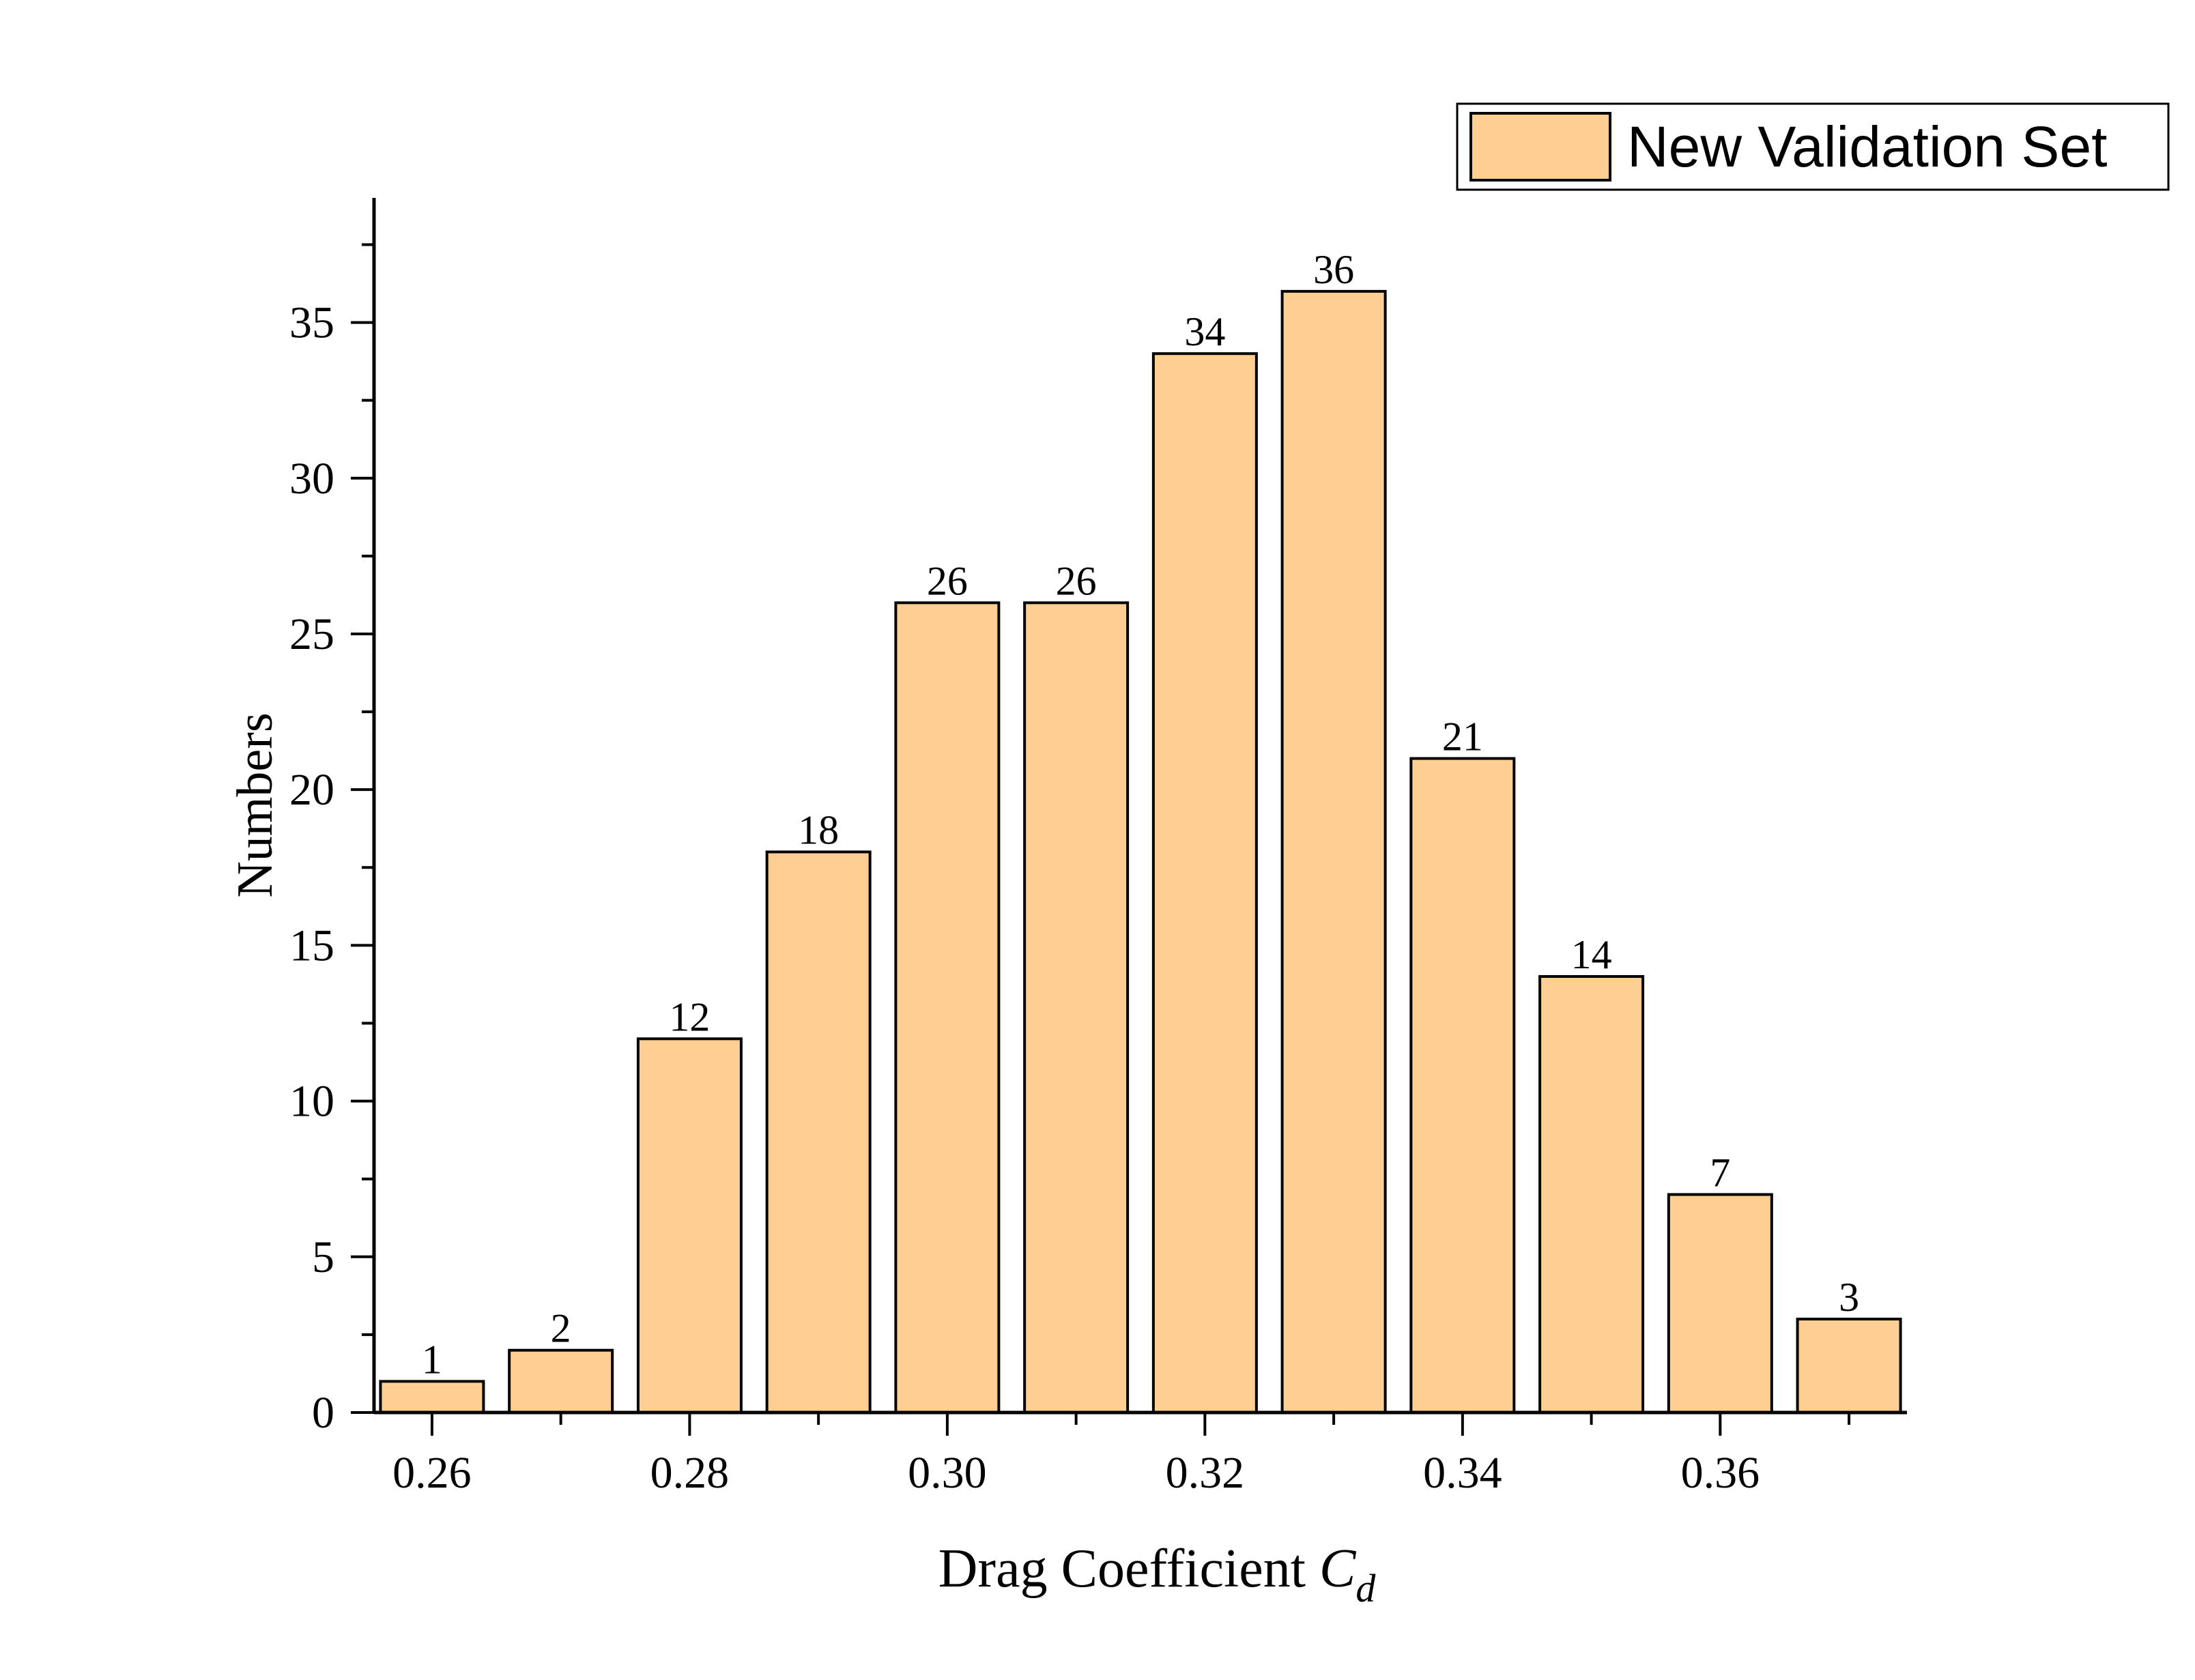 The height and width of the screenshot is (1680, 2195). Describe the element at coordinates (1204, 331) in the screenshot. I see `bar-value-label: 34` at that location.